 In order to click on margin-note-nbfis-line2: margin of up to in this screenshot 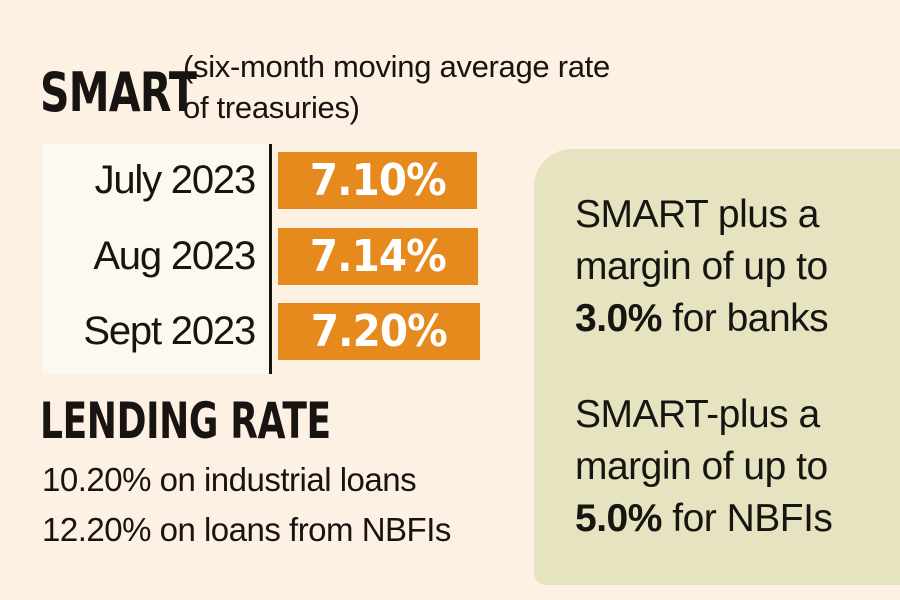, I will do `click(701, 466)`.